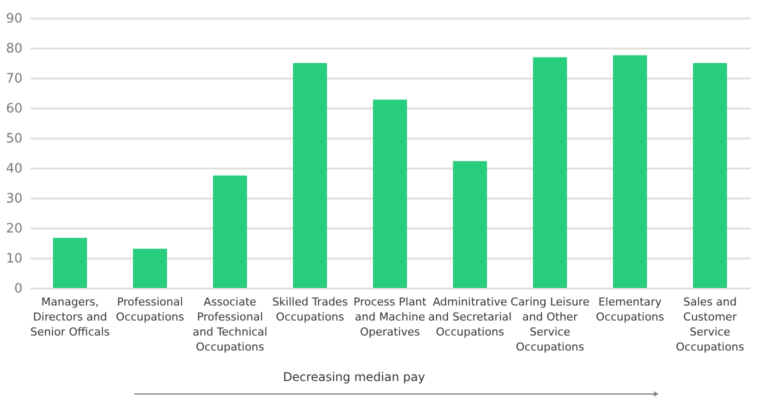  I want to click on y-tick-label: 10, so click(14, 259).